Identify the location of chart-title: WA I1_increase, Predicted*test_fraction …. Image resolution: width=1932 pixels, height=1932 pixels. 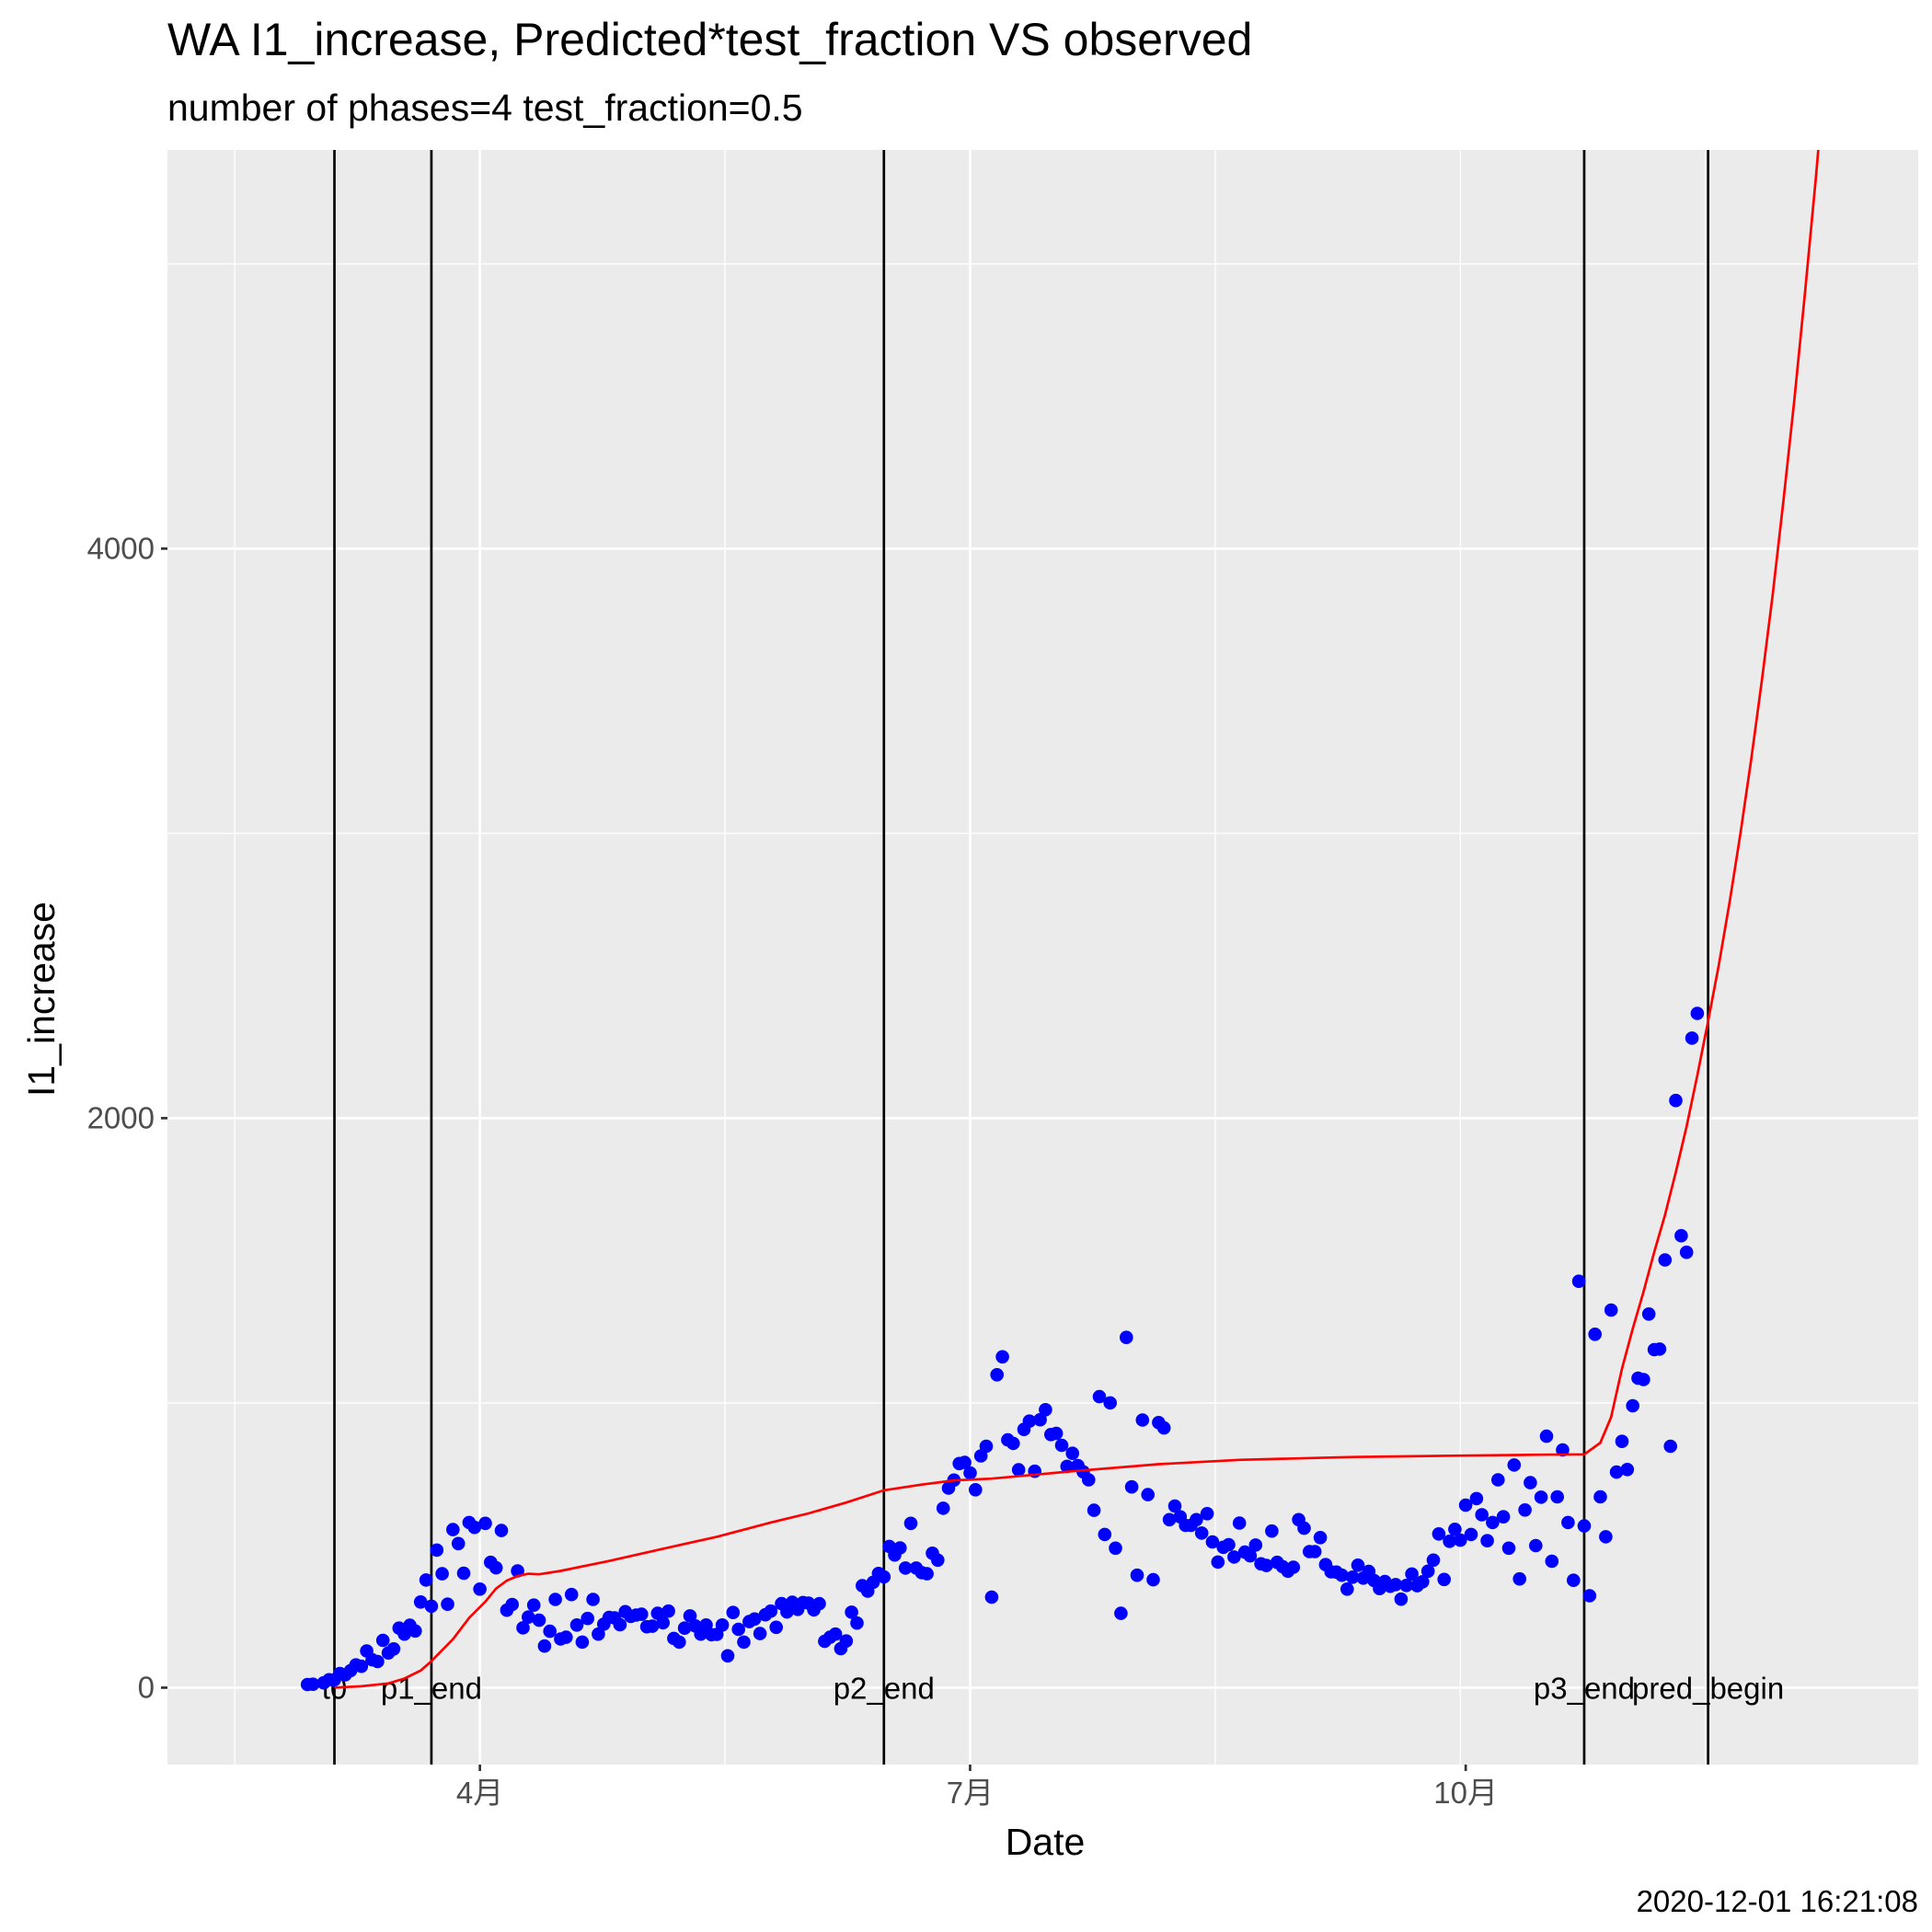
(709, 39).